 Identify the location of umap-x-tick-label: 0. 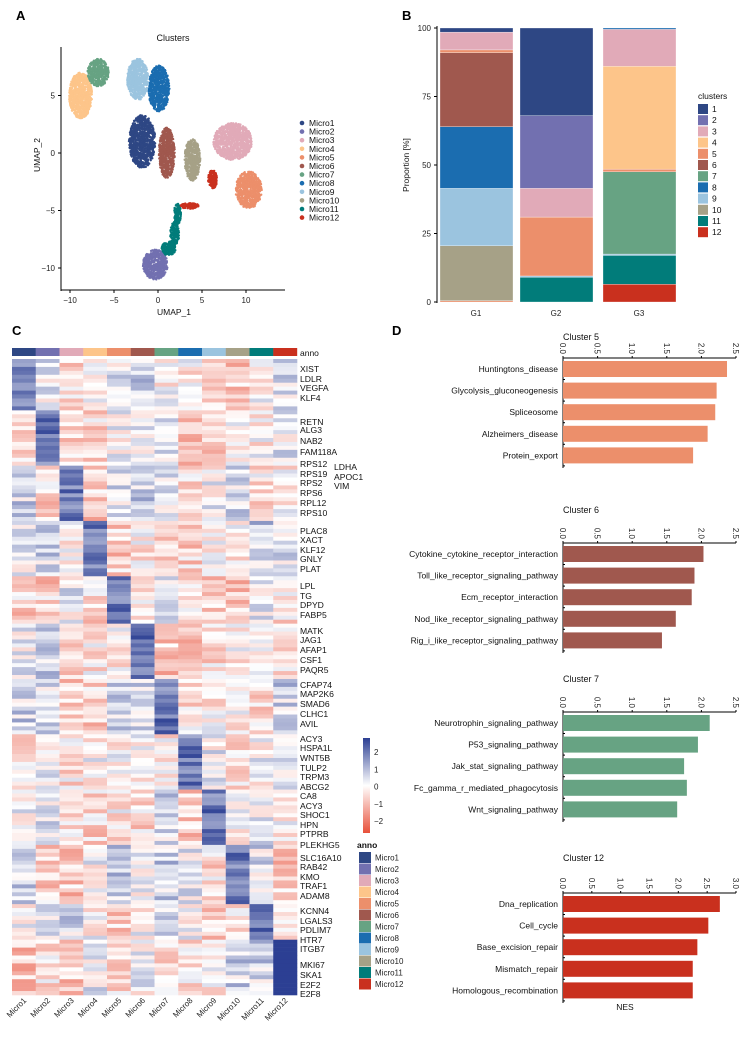
(158, 300).